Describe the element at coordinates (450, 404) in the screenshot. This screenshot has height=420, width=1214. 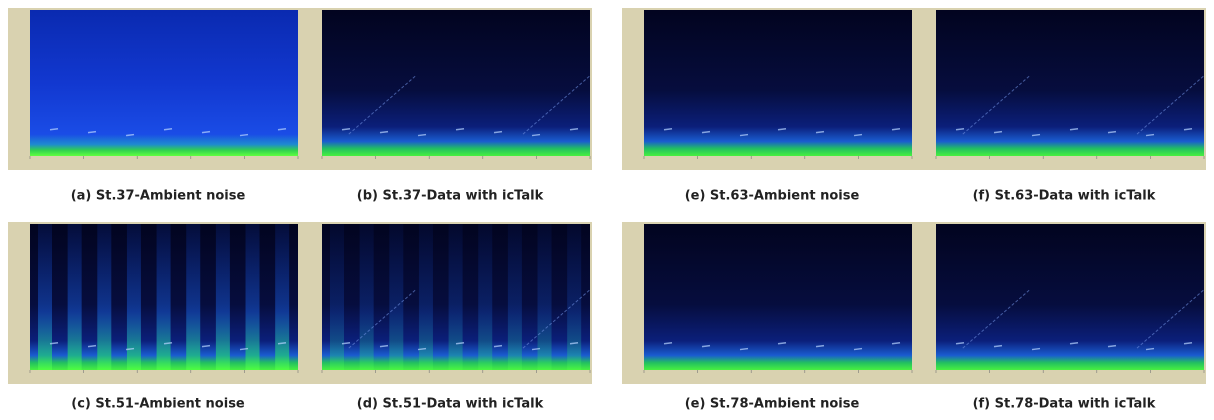
I see `caption: (d) St.51-Data with icTalk` at that location.